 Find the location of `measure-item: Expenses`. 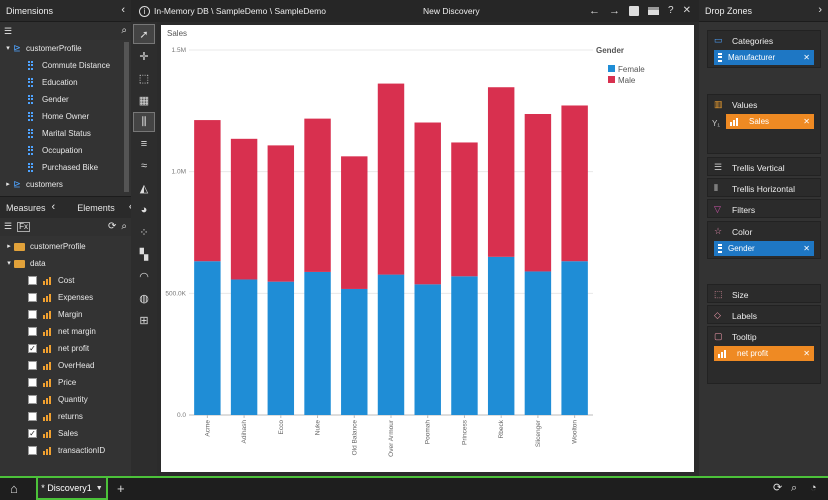

measure-item: Expenses is located at coordinates (65, 297).